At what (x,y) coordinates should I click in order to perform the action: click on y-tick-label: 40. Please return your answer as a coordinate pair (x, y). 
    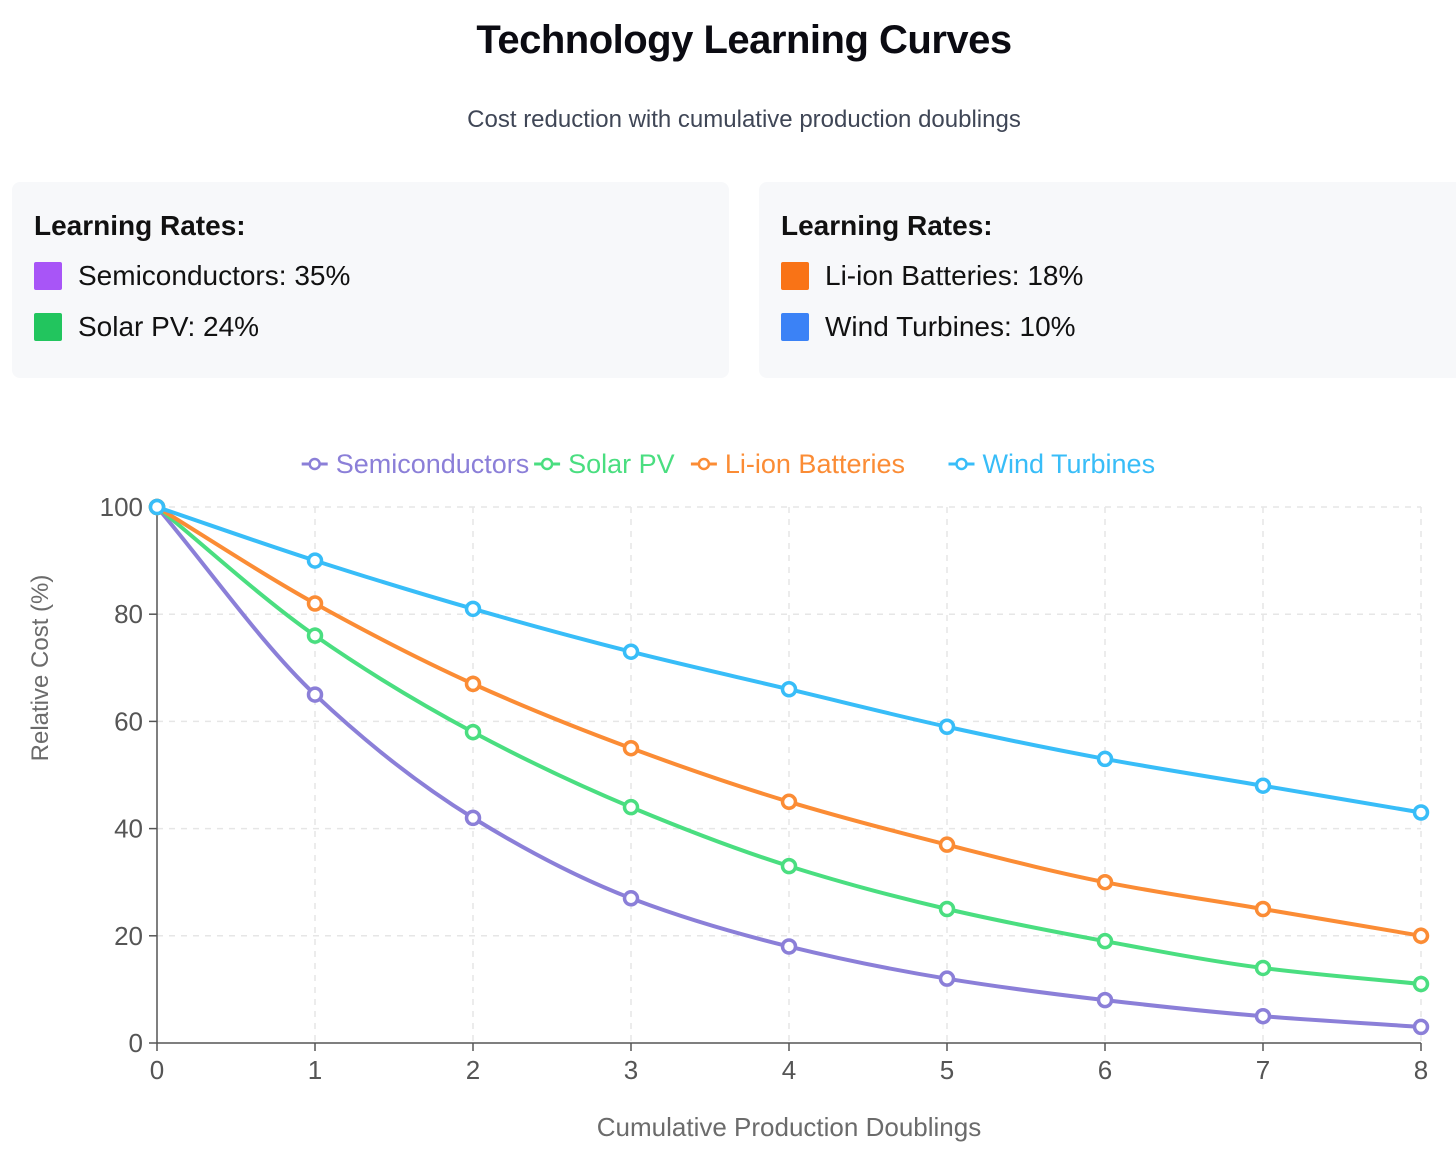
    Looking at the image, I should click on (128, 829).